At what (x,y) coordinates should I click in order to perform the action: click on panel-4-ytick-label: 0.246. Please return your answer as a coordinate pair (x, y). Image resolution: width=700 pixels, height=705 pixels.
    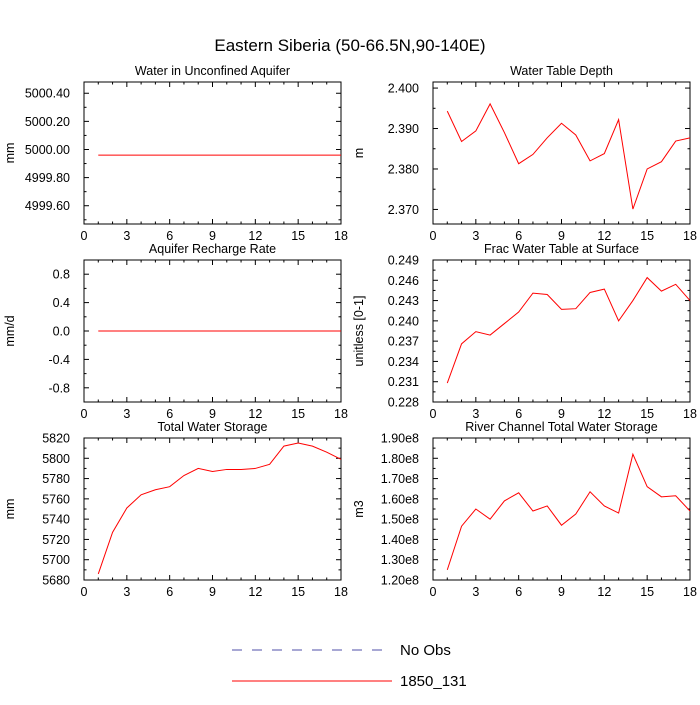
    Looking at the image, I should click on (403, 281).